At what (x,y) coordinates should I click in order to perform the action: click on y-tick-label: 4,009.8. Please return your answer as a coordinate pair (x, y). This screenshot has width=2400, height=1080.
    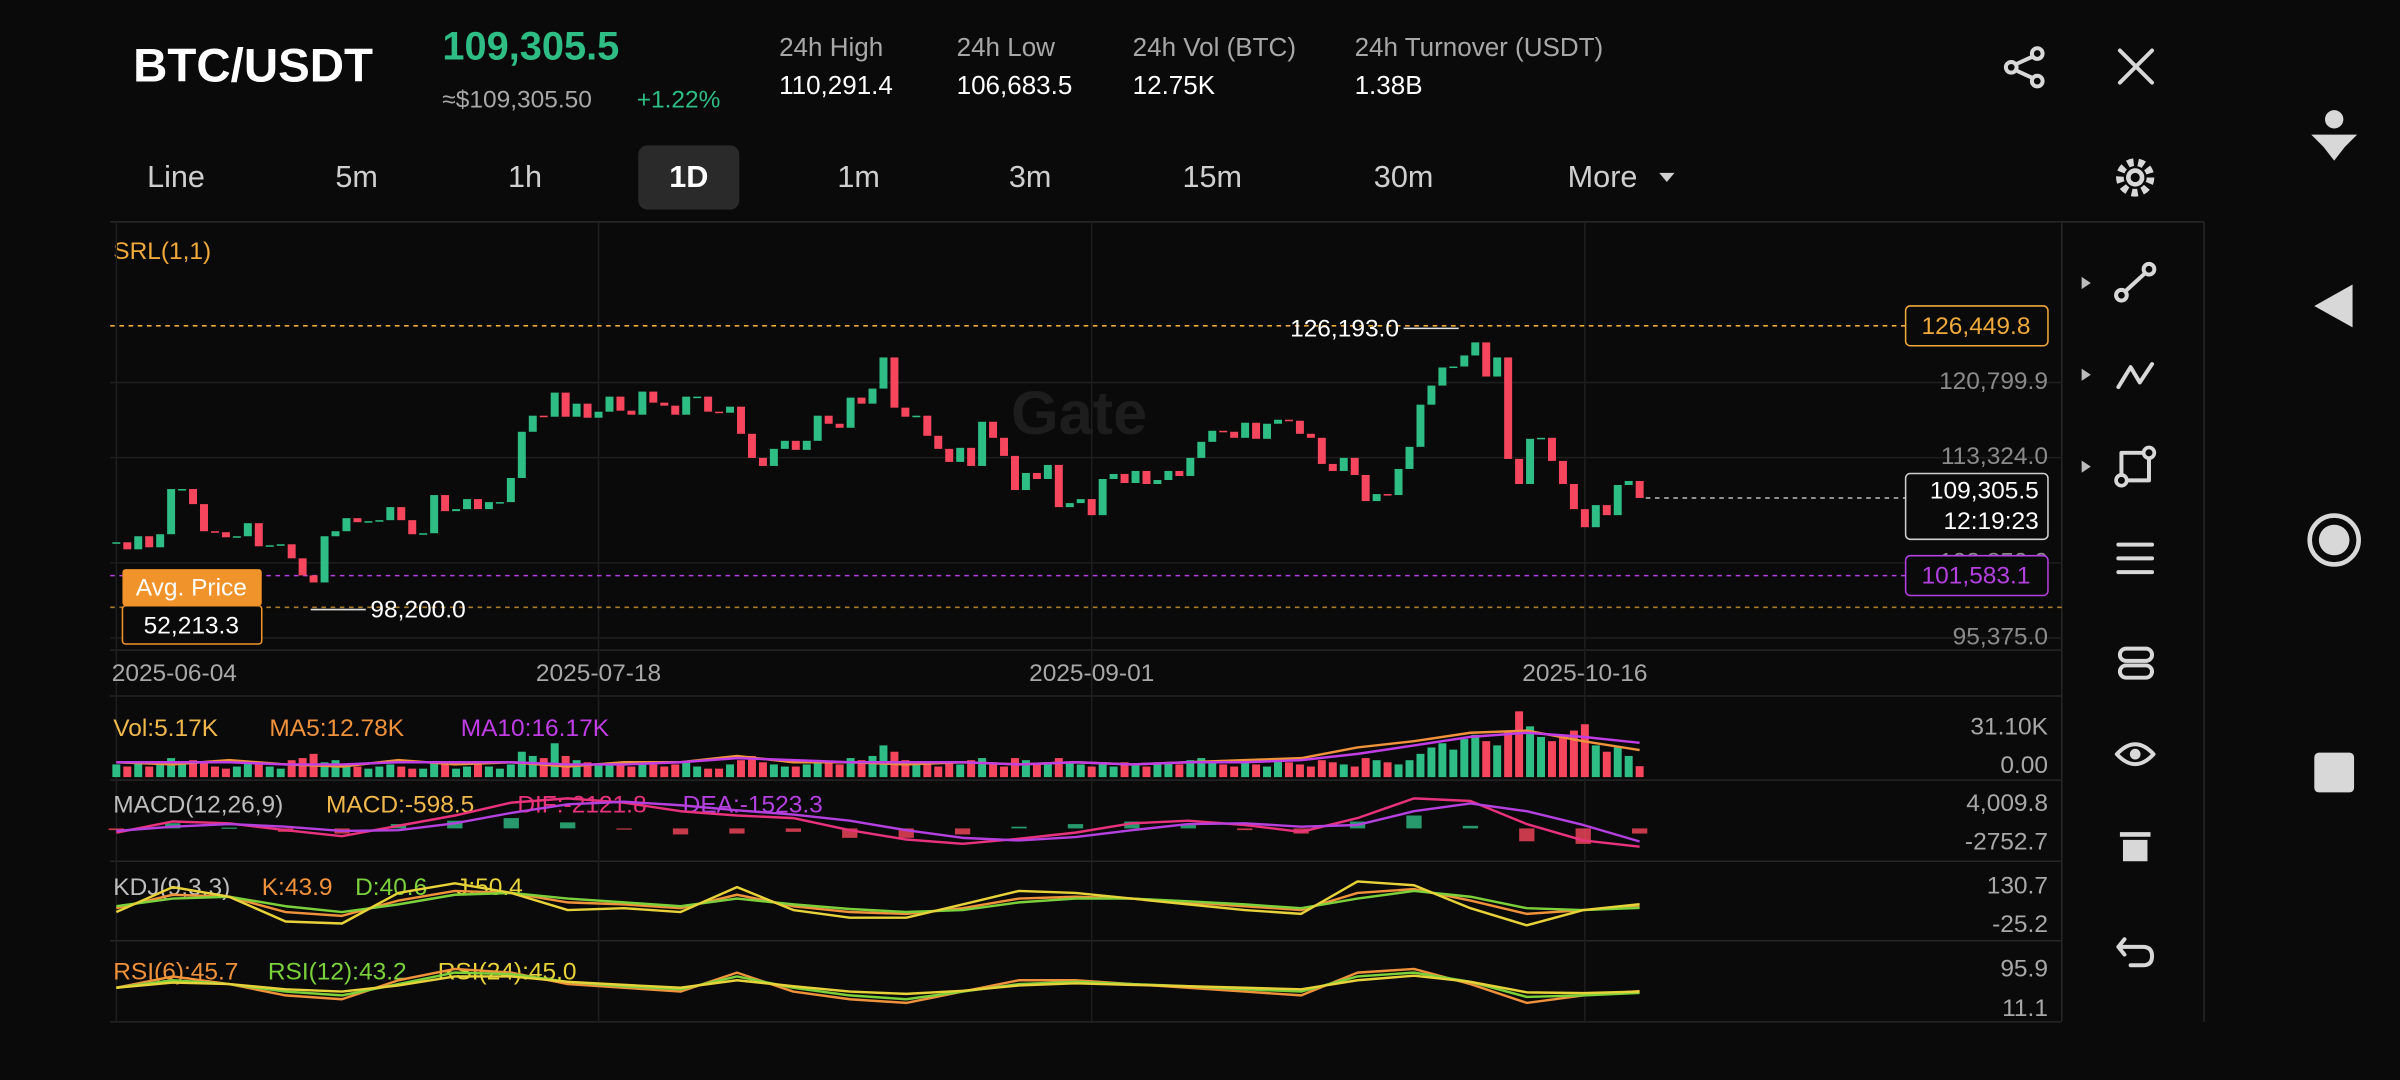
    Looking at the image, I should click on (2007, 803).